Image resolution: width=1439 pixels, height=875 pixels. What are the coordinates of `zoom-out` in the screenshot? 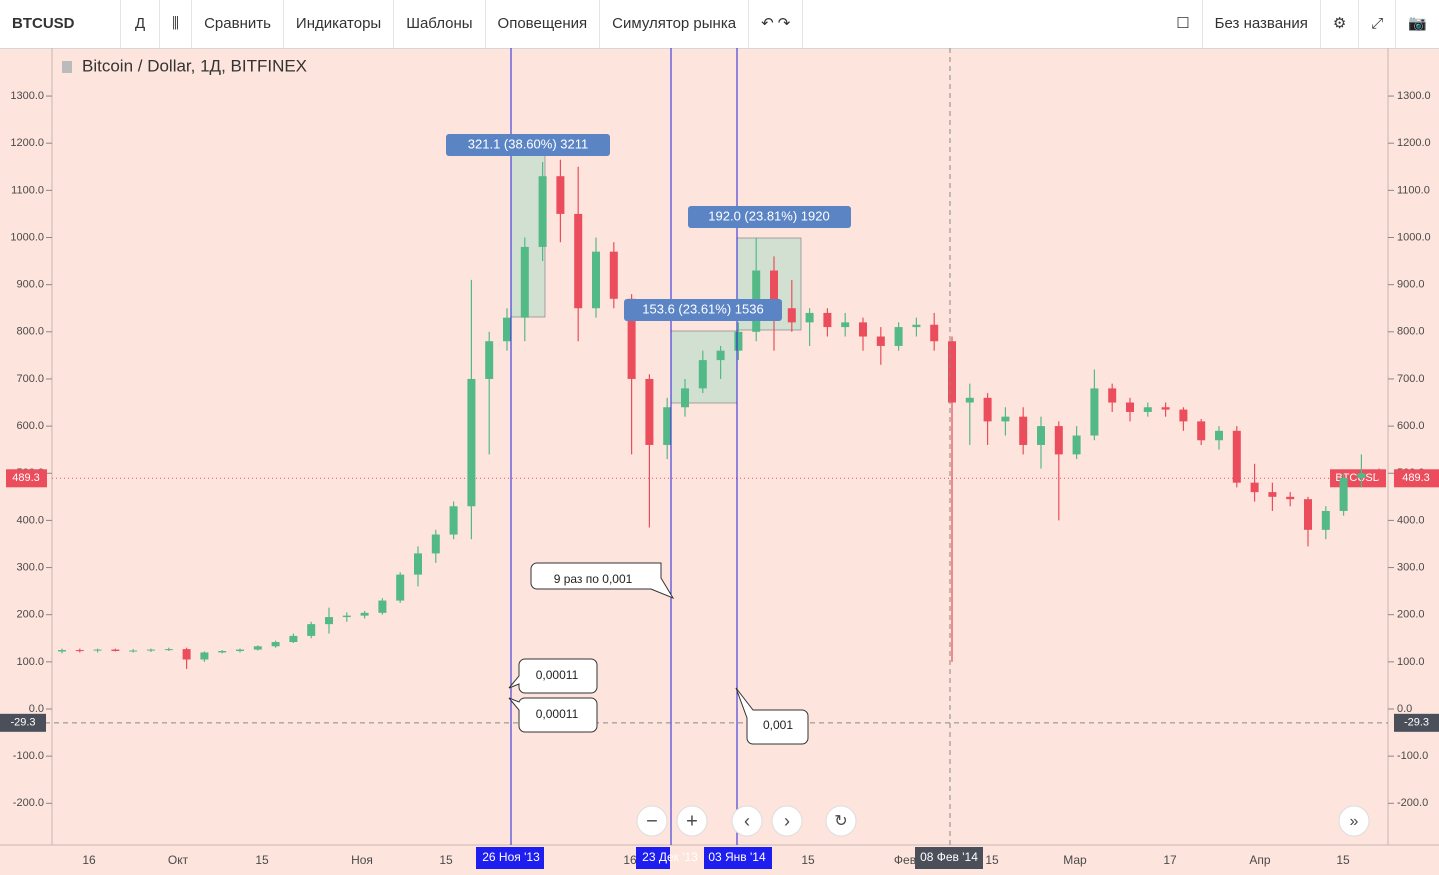 It's located at (652, 821).